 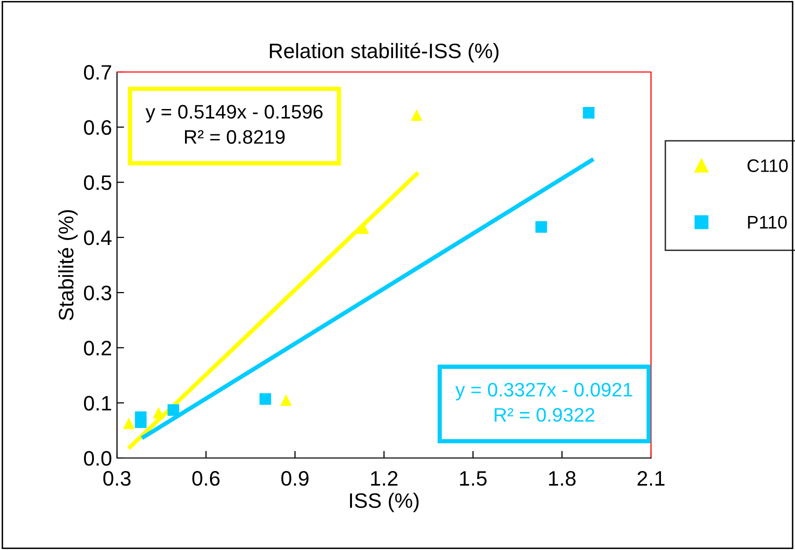 What do you see at coordinates (98, 348) in the screenshot?
I see `y-tick-label: 0.2` at bounding box center [98, 348].